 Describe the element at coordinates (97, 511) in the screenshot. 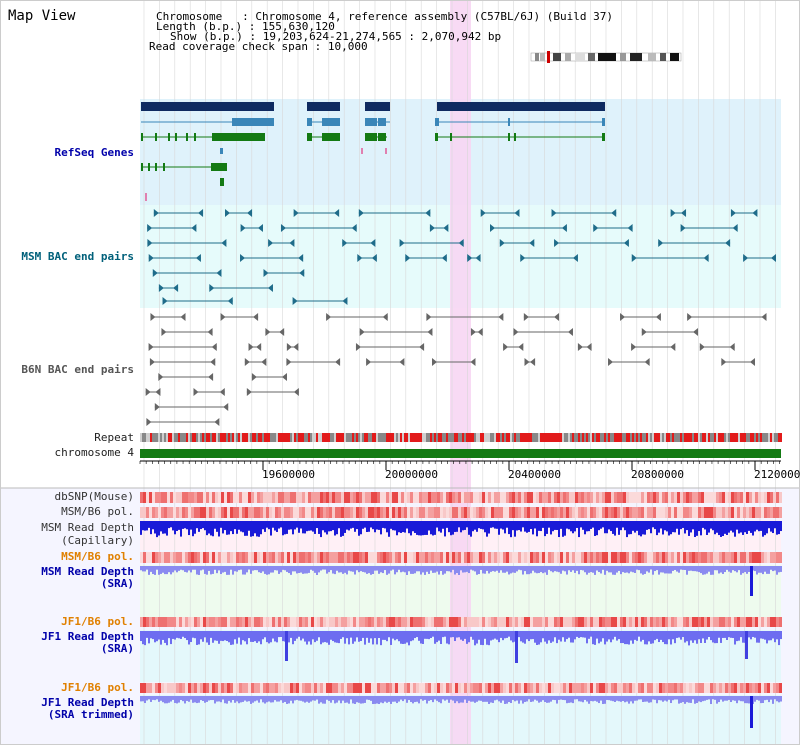

I see `track-label-msm-b6-pol-1: MSM/B6 pol.` at that location.